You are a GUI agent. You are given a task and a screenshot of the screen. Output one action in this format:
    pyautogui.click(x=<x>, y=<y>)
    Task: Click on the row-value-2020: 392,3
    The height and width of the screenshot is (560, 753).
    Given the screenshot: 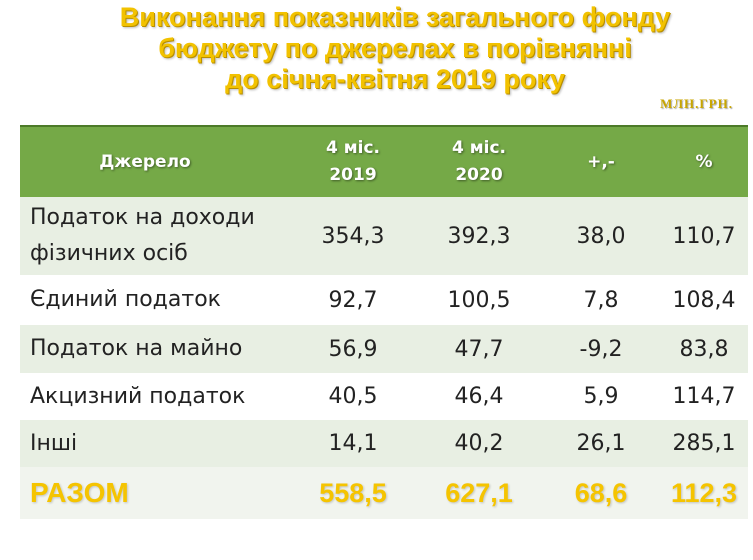 What is the action you would take?
    pyautogui.click(x=479, y=236)
    